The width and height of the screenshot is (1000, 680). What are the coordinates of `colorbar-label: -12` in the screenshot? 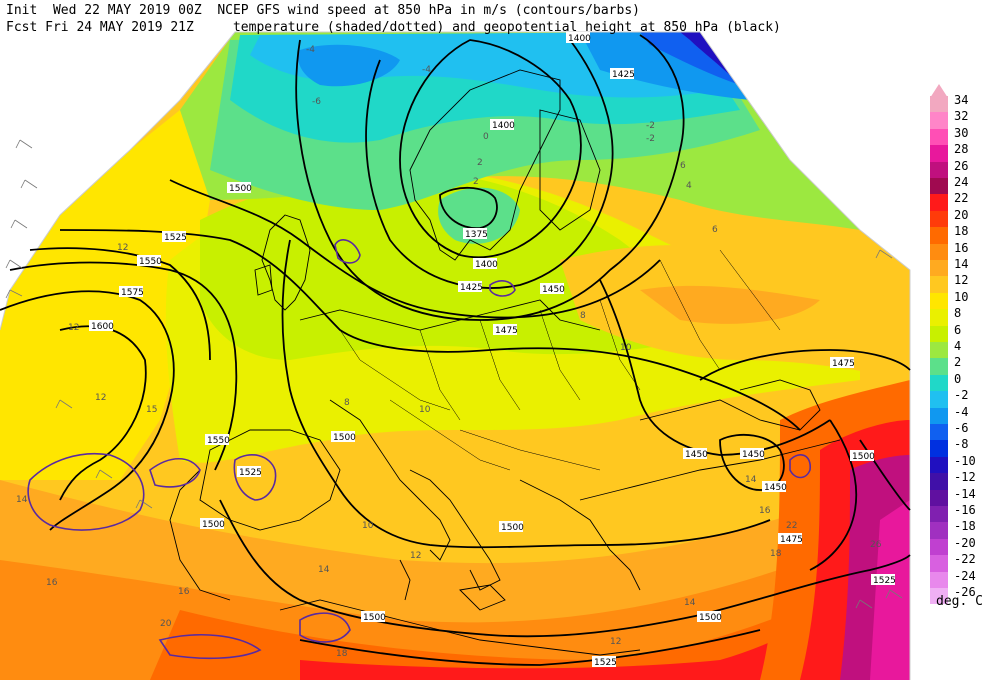 It's located at (965, 477).